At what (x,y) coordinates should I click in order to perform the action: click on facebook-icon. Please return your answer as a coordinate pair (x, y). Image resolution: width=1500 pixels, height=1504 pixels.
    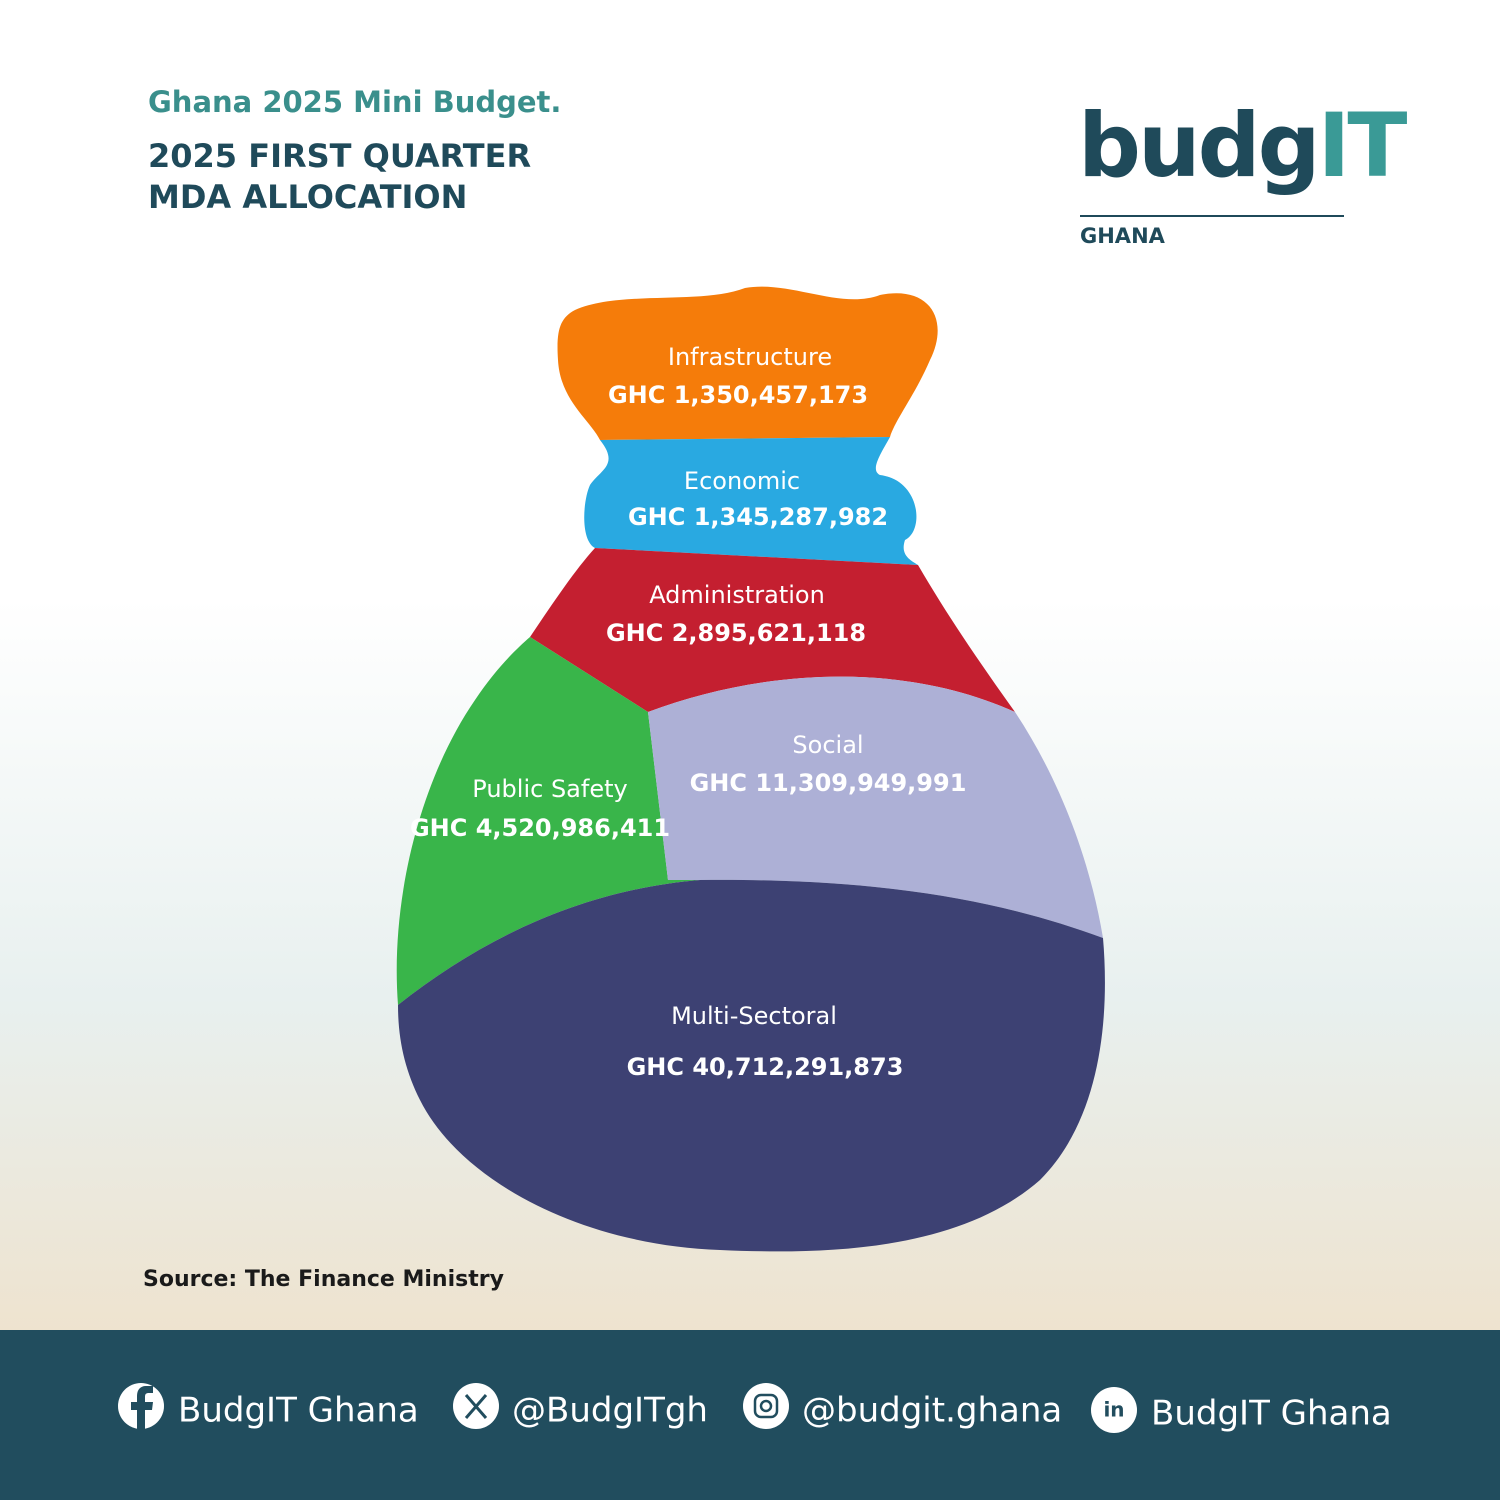
    Looking at the image, I should click on (141, 1406).